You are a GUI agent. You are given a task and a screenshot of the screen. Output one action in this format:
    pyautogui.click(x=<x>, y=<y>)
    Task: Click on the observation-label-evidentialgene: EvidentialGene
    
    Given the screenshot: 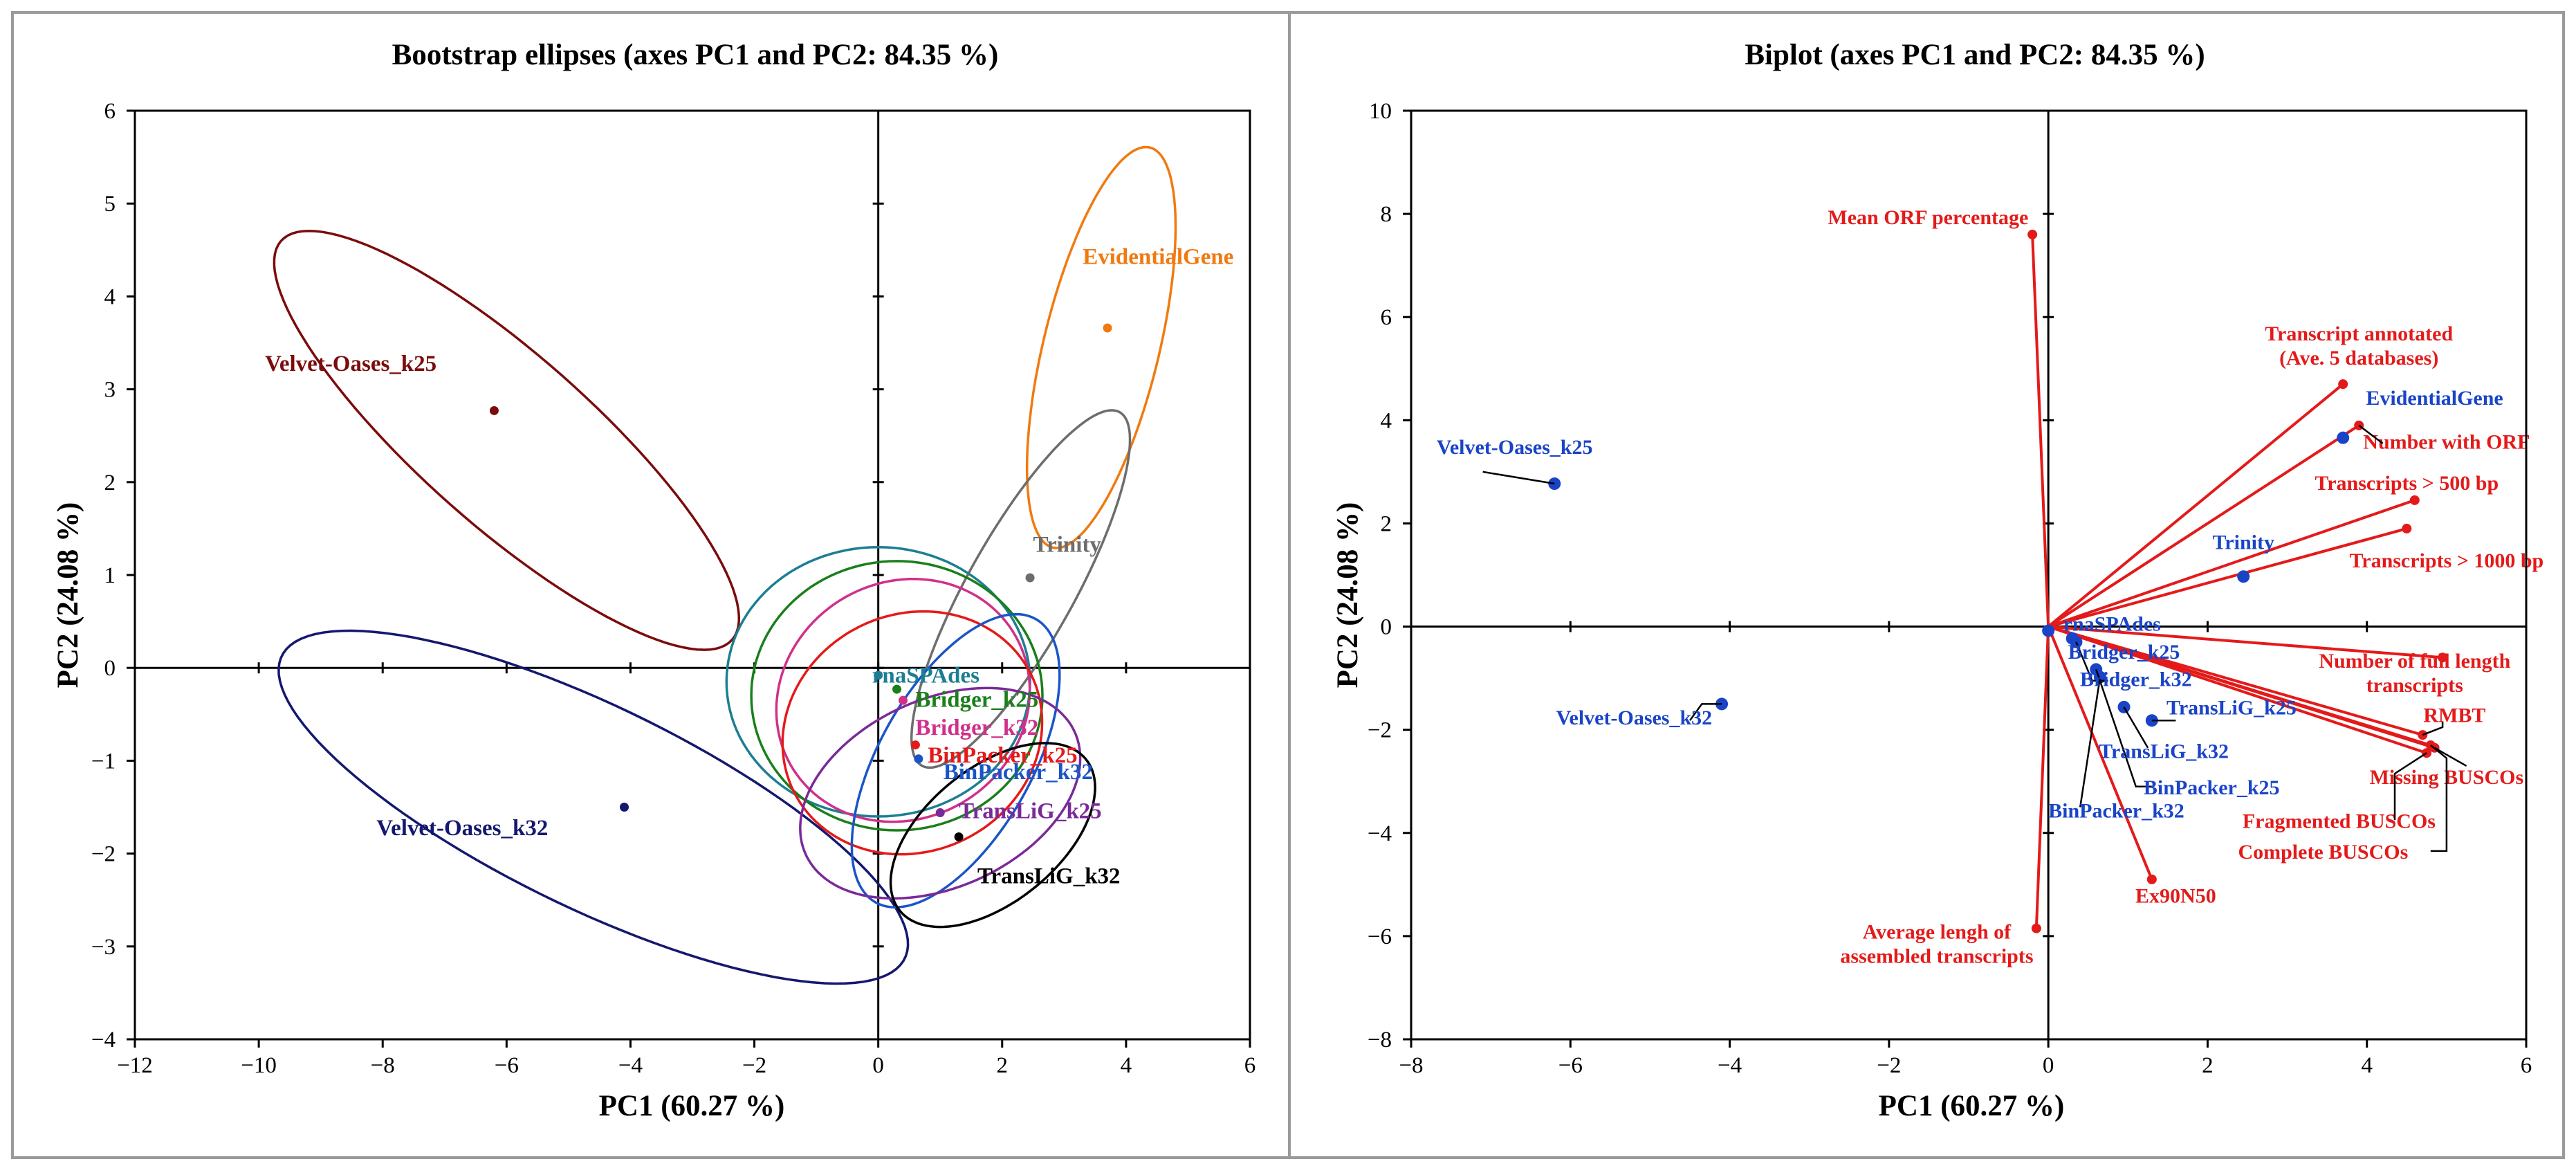 What is the action you would take?
    pyautogui.click(x=2434, y=398)
    